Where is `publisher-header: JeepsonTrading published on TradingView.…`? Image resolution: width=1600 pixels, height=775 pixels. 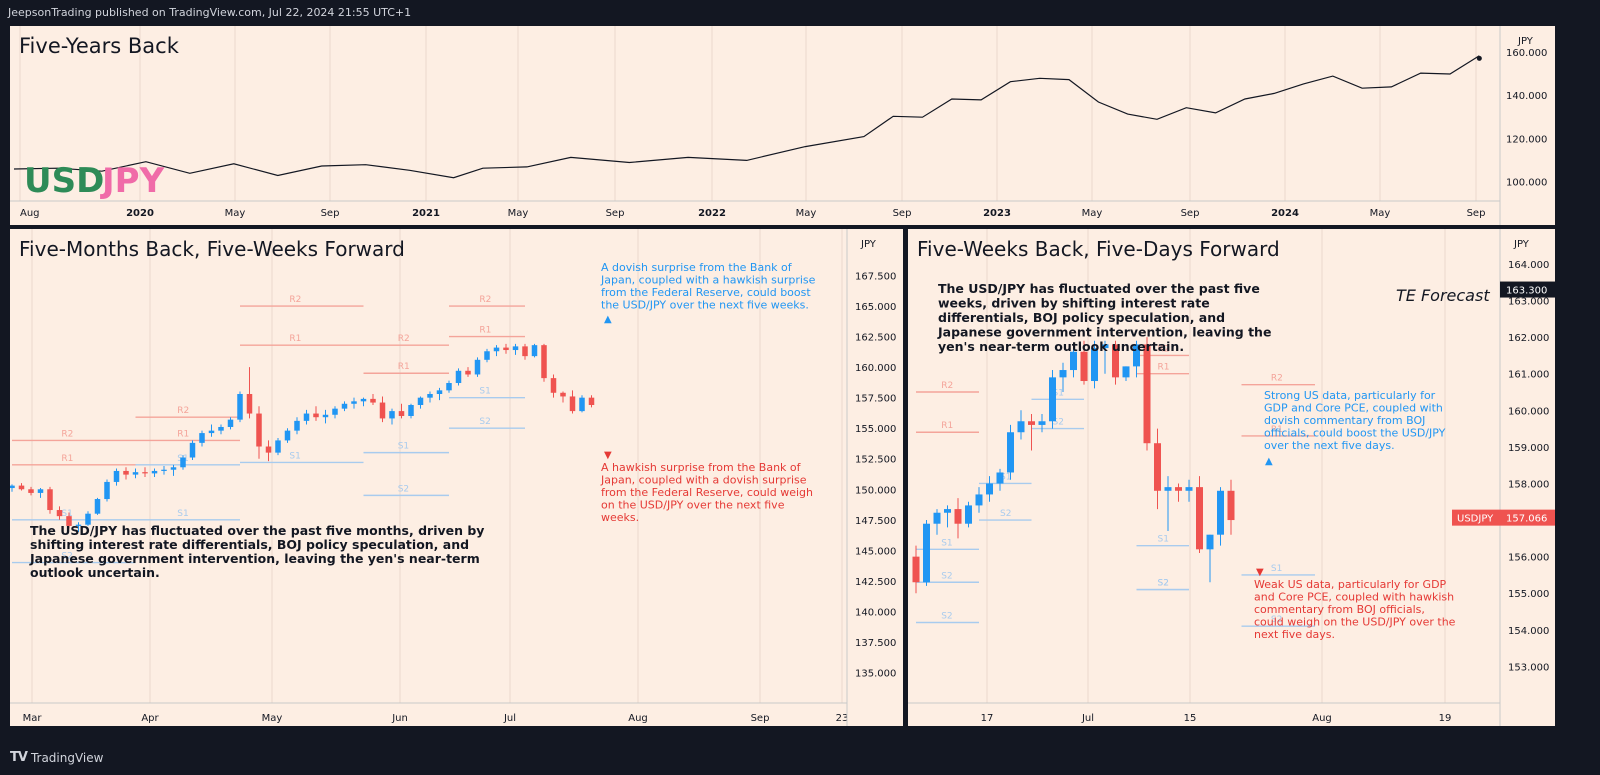 publisher-header: JeepsonTrading published on TradingView.… is located at coordinates (210, 12).